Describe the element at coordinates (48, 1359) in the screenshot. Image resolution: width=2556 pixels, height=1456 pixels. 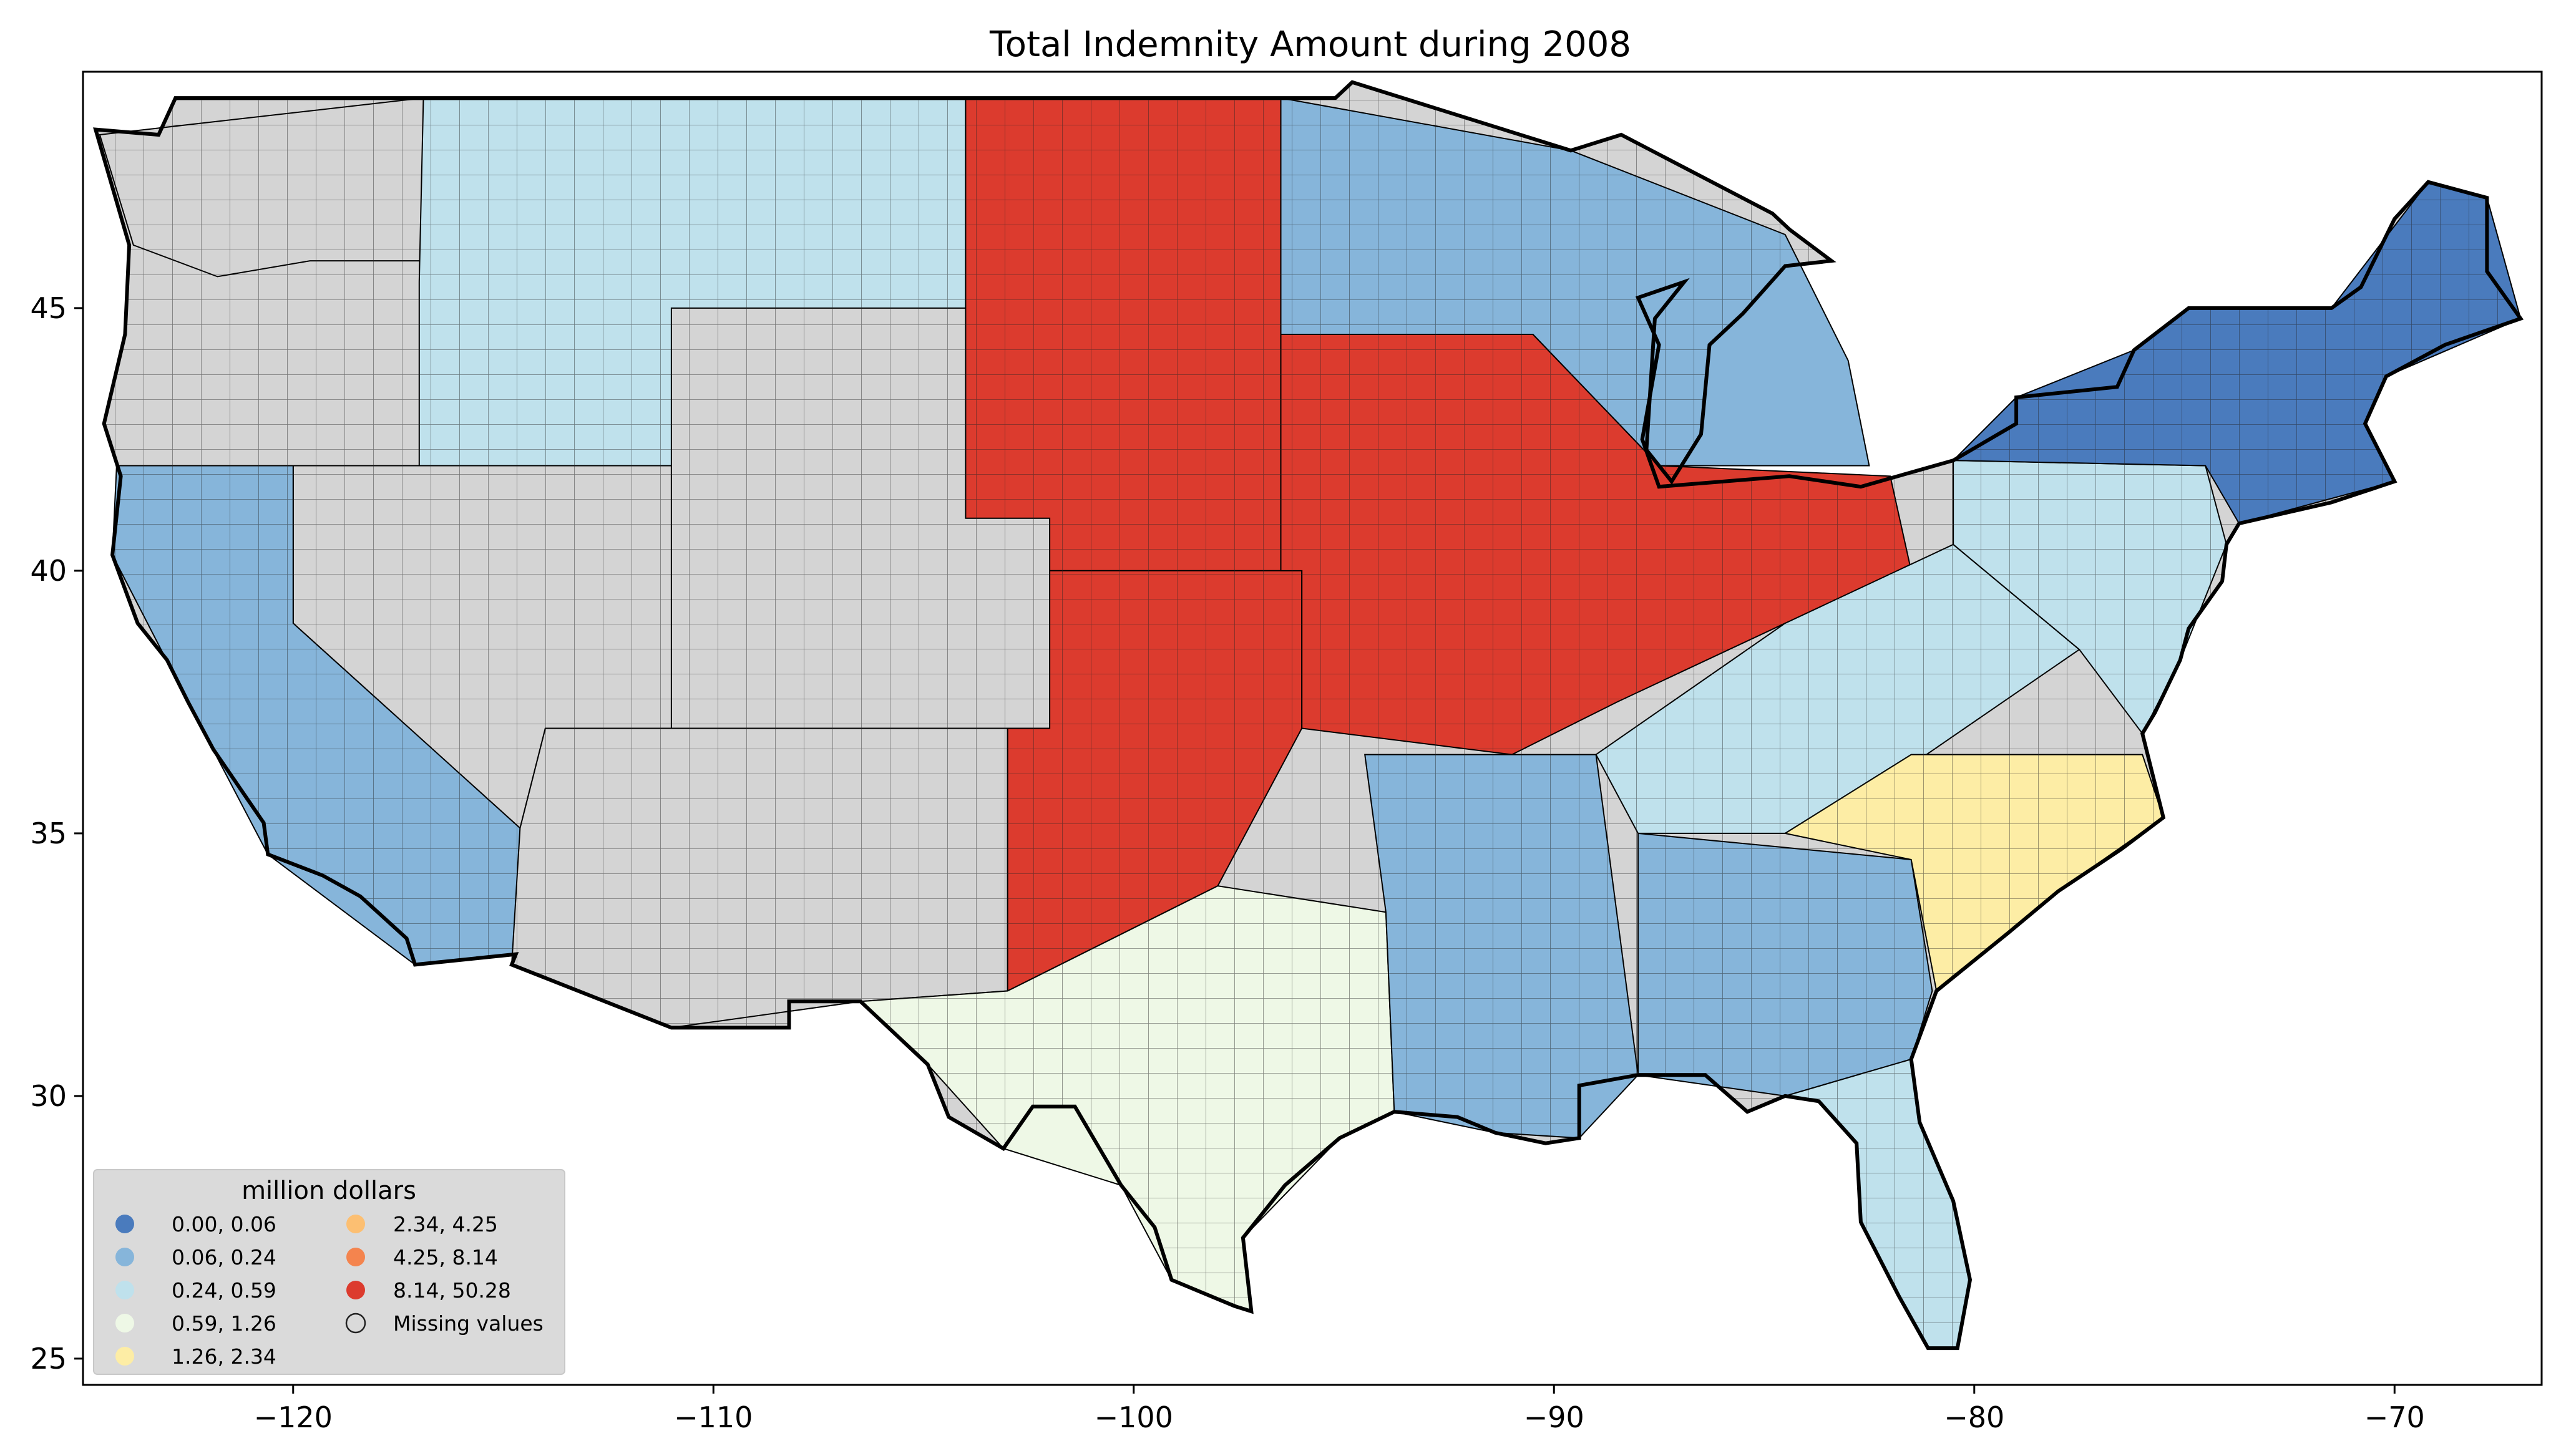
I see `y-tick-label: 25` at that location.